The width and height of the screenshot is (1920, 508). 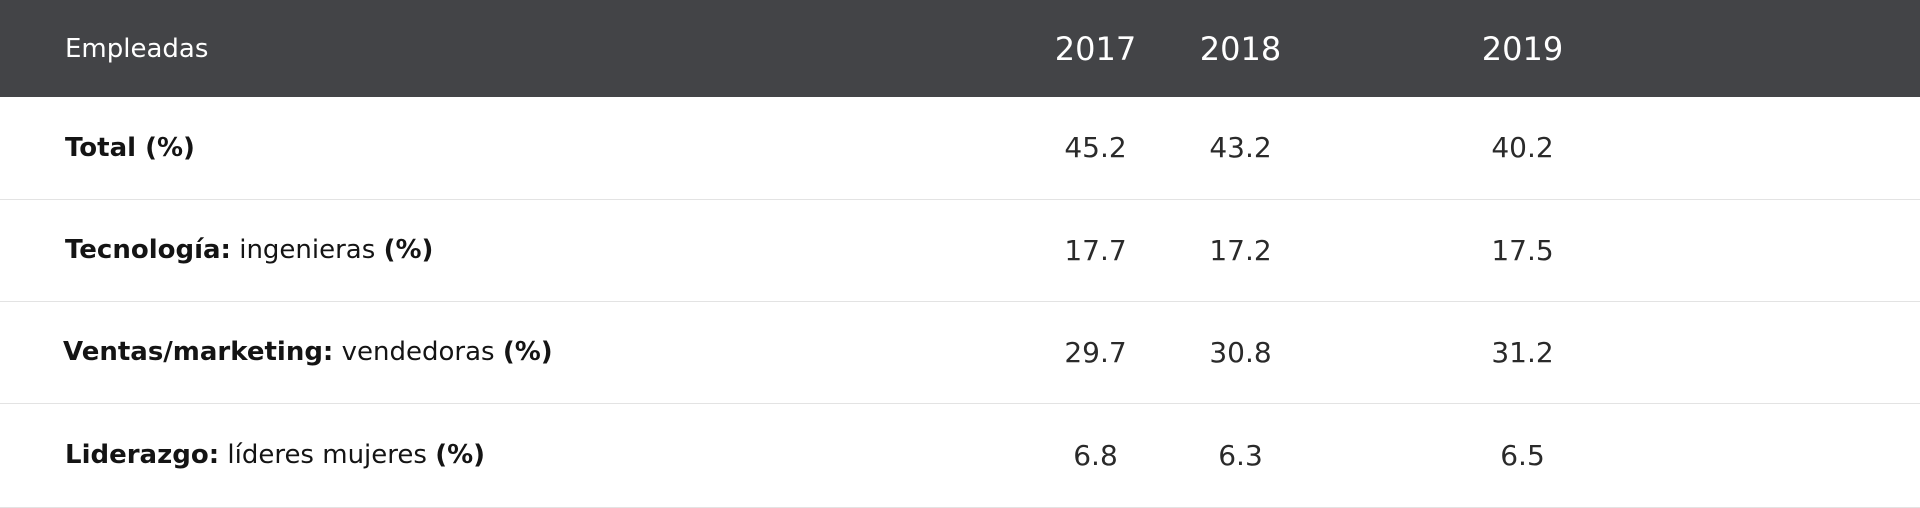 I want to click on header-year-2019: 2019, so click(x=1698, y=48).